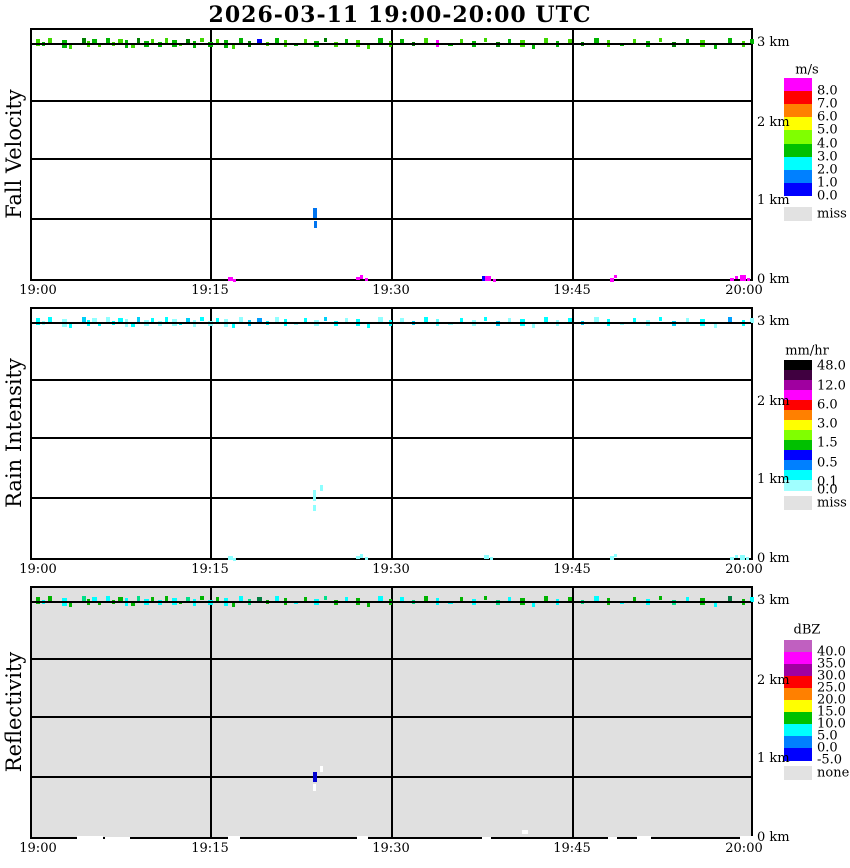 The image size is (850, 868). I want to click on three-km-line, so click(391, 323).